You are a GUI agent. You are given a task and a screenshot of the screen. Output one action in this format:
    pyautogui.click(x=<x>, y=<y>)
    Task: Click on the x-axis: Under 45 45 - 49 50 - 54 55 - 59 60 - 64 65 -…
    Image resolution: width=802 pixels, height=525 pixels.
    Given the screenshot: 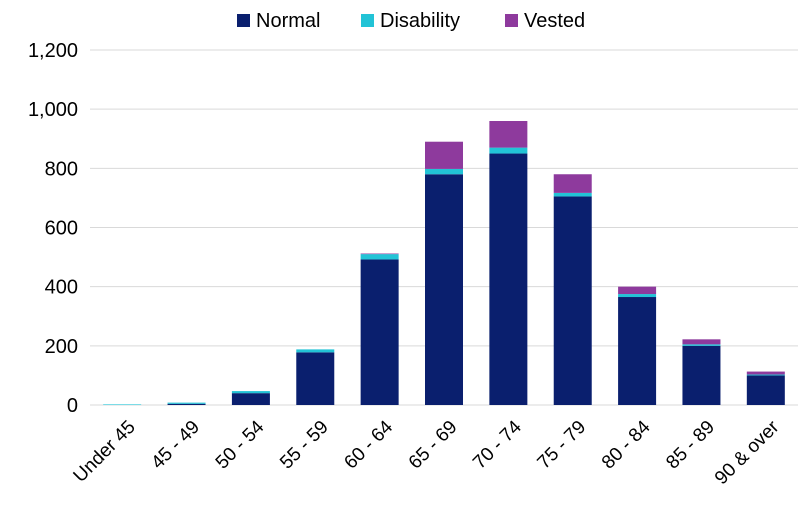 What is the action you would take?
    pyautogui.click(x=427, y=452)
    